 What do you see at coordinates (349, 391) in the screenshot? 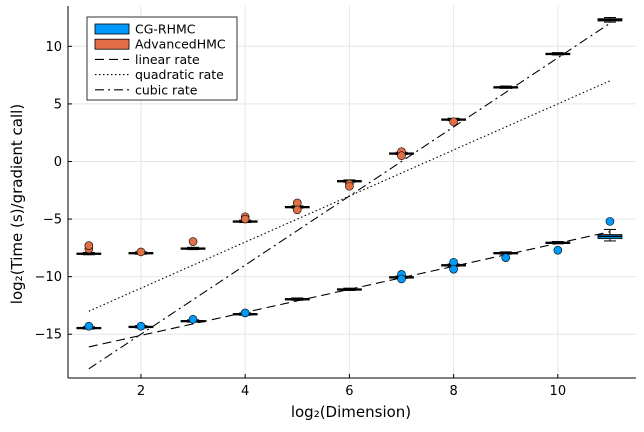
I see `x-tick-label: 6` at bounding box center [349, 391].